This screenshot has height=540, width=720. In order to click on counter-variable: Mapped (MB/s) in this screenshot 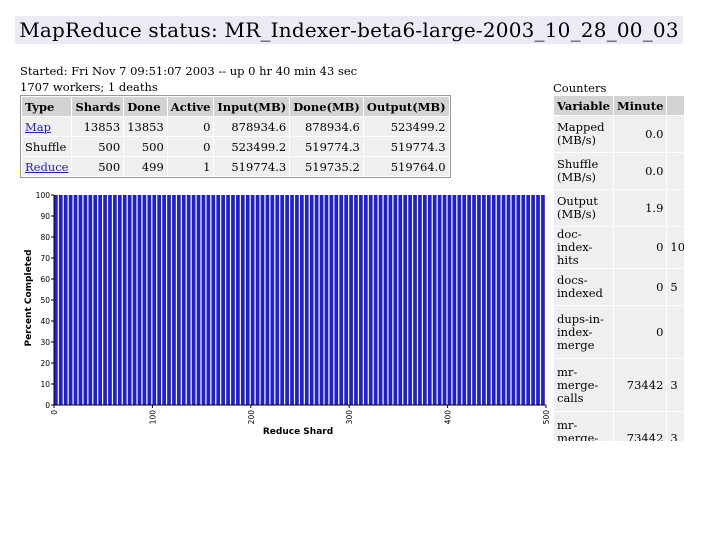, I will do `click(583, 134)`.